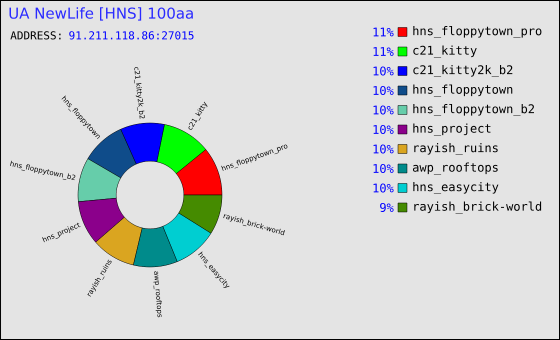 Image resolution: width=560 pixels, height=340 pixels. I want to click on legend-label: c21_kitty2k_b2, so click(462, 71).